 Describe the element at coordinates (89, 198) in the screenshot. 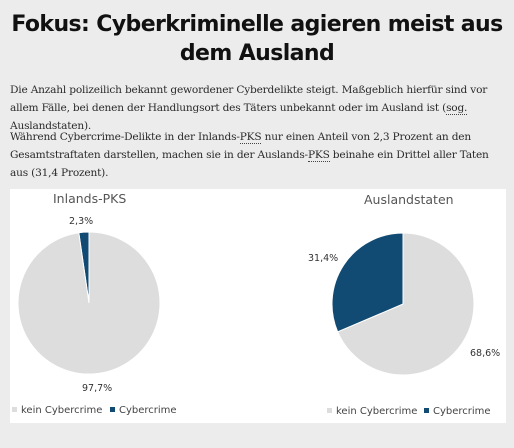

I see `chart-title-inlands: Inlands-PKS` at that location.